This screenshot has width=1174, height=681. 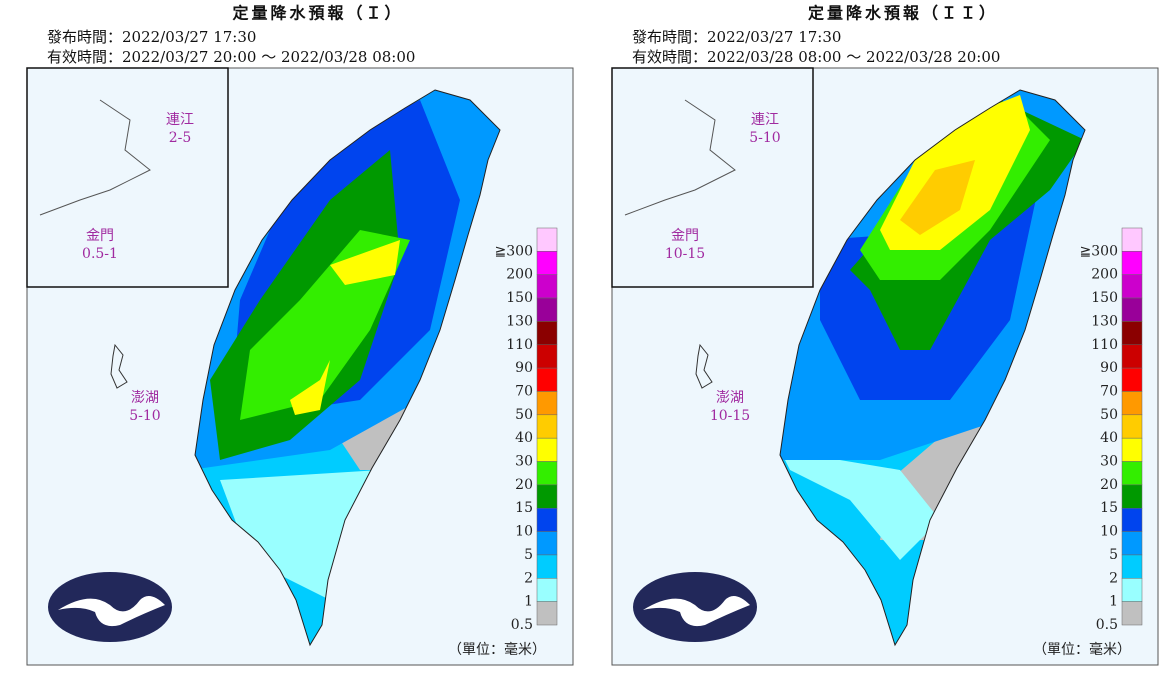 What do you see at coordinates (902, 13) in the screenshot?
I see `panel-title: 定量降水預報（ＩＩ）` at bounding box center [902, 13].